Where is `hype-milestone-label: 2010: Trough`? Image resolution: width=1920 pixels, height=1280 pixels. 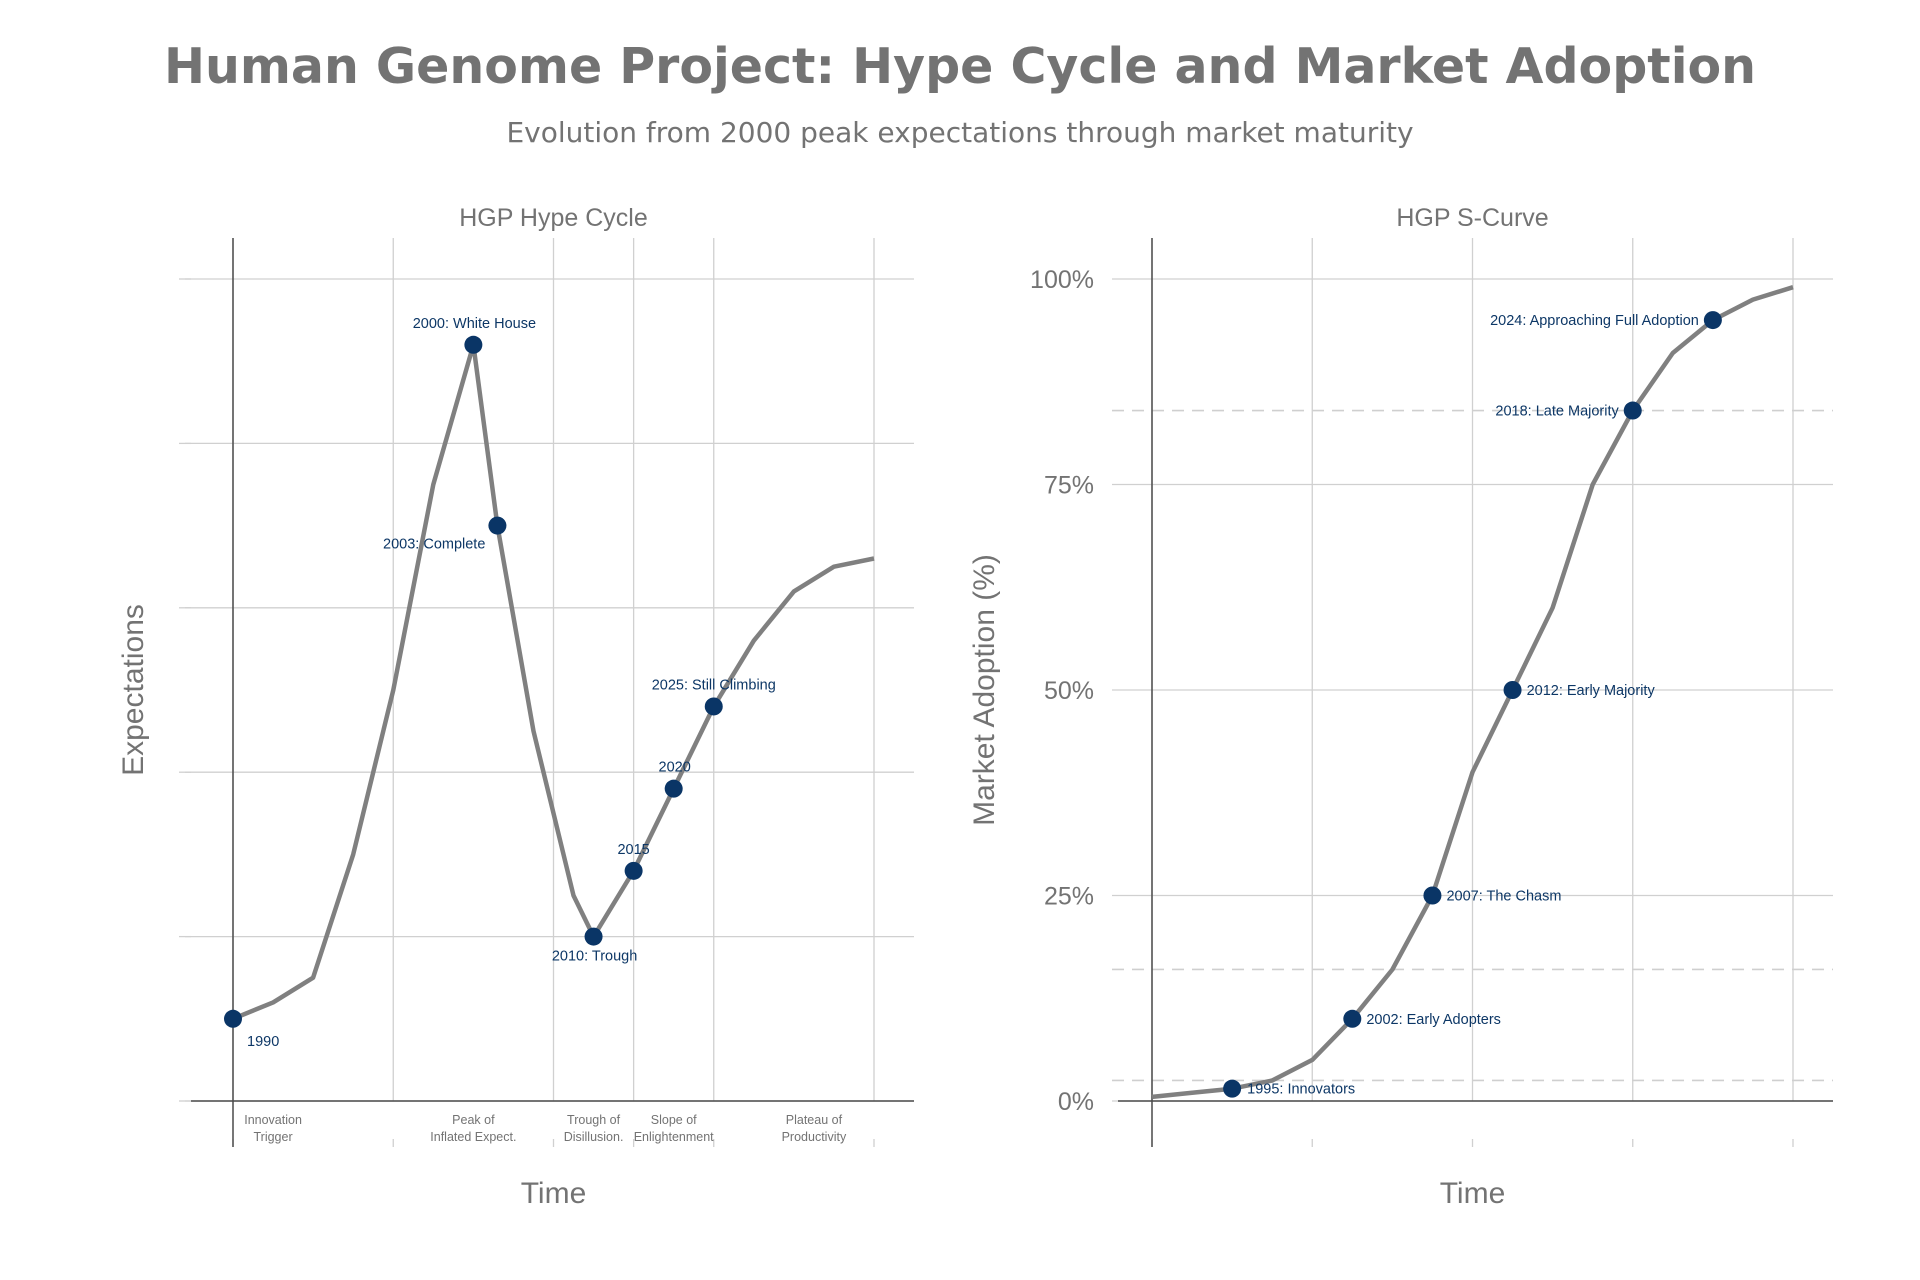 hype-milestone-label: 2010: Trough is located at coordinates (594, 957).